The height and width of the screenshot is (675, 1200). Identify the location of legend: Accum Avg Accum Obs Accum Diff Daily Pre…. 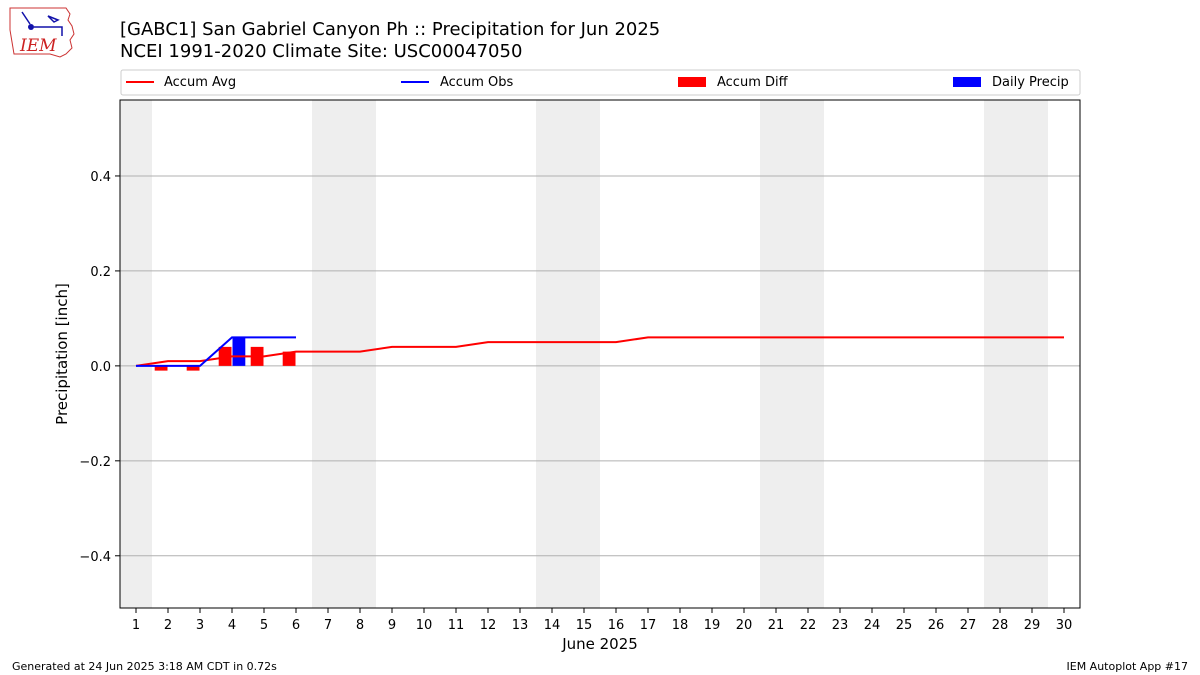
(600, 82).